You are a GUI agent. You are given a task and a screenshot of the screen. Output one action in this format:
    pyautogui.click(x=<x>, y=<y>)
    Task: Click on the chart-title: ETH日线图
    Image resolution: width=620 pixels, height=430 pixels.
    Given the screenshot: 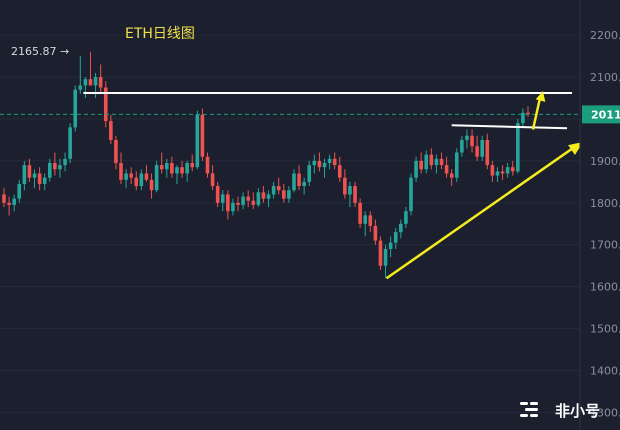 What is the action you would take?
    pyautogui.click(x=160, y=34)
    